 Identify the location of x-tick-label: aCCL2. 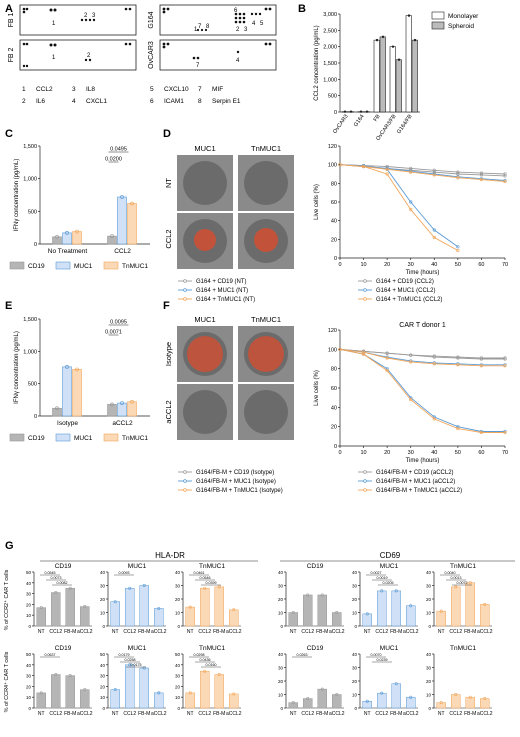
(337, 714).